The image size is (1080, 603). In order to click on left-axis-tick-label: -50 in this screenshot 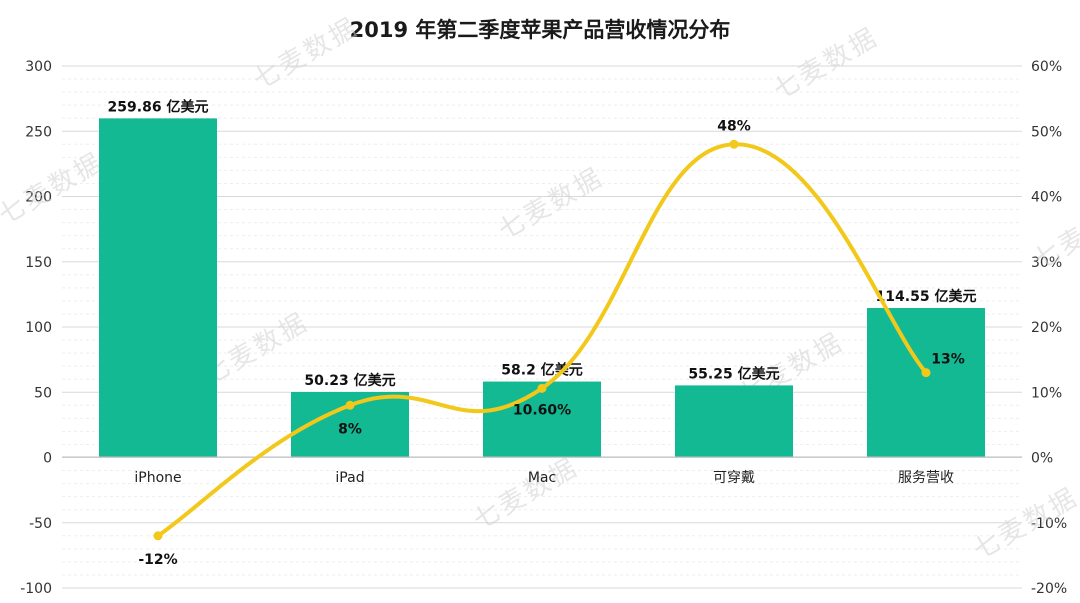, I will do `click(40, 524)`.